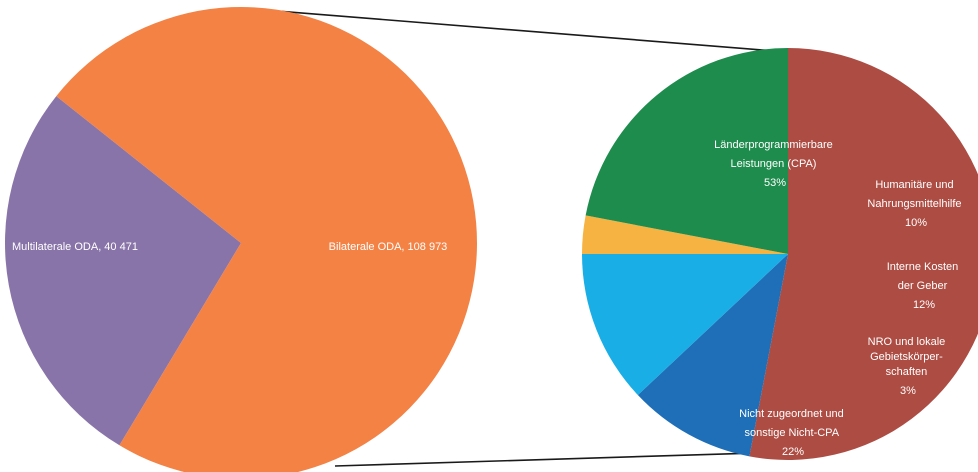 The image size is (978, 472). Describe the element at coordinates (388, 247) in the screenshot. I see `label-bilateral-oda: Bilaterale ODA, 108 973` at that location.